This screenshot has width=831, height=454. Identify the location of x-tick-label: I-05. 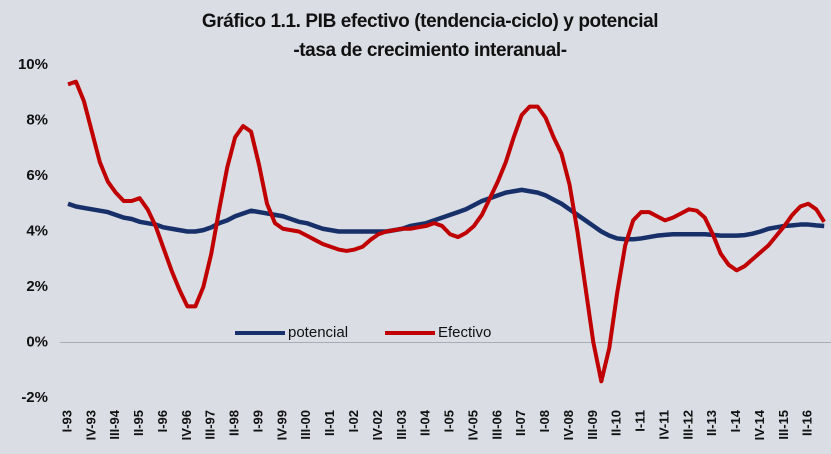
(449, 421).